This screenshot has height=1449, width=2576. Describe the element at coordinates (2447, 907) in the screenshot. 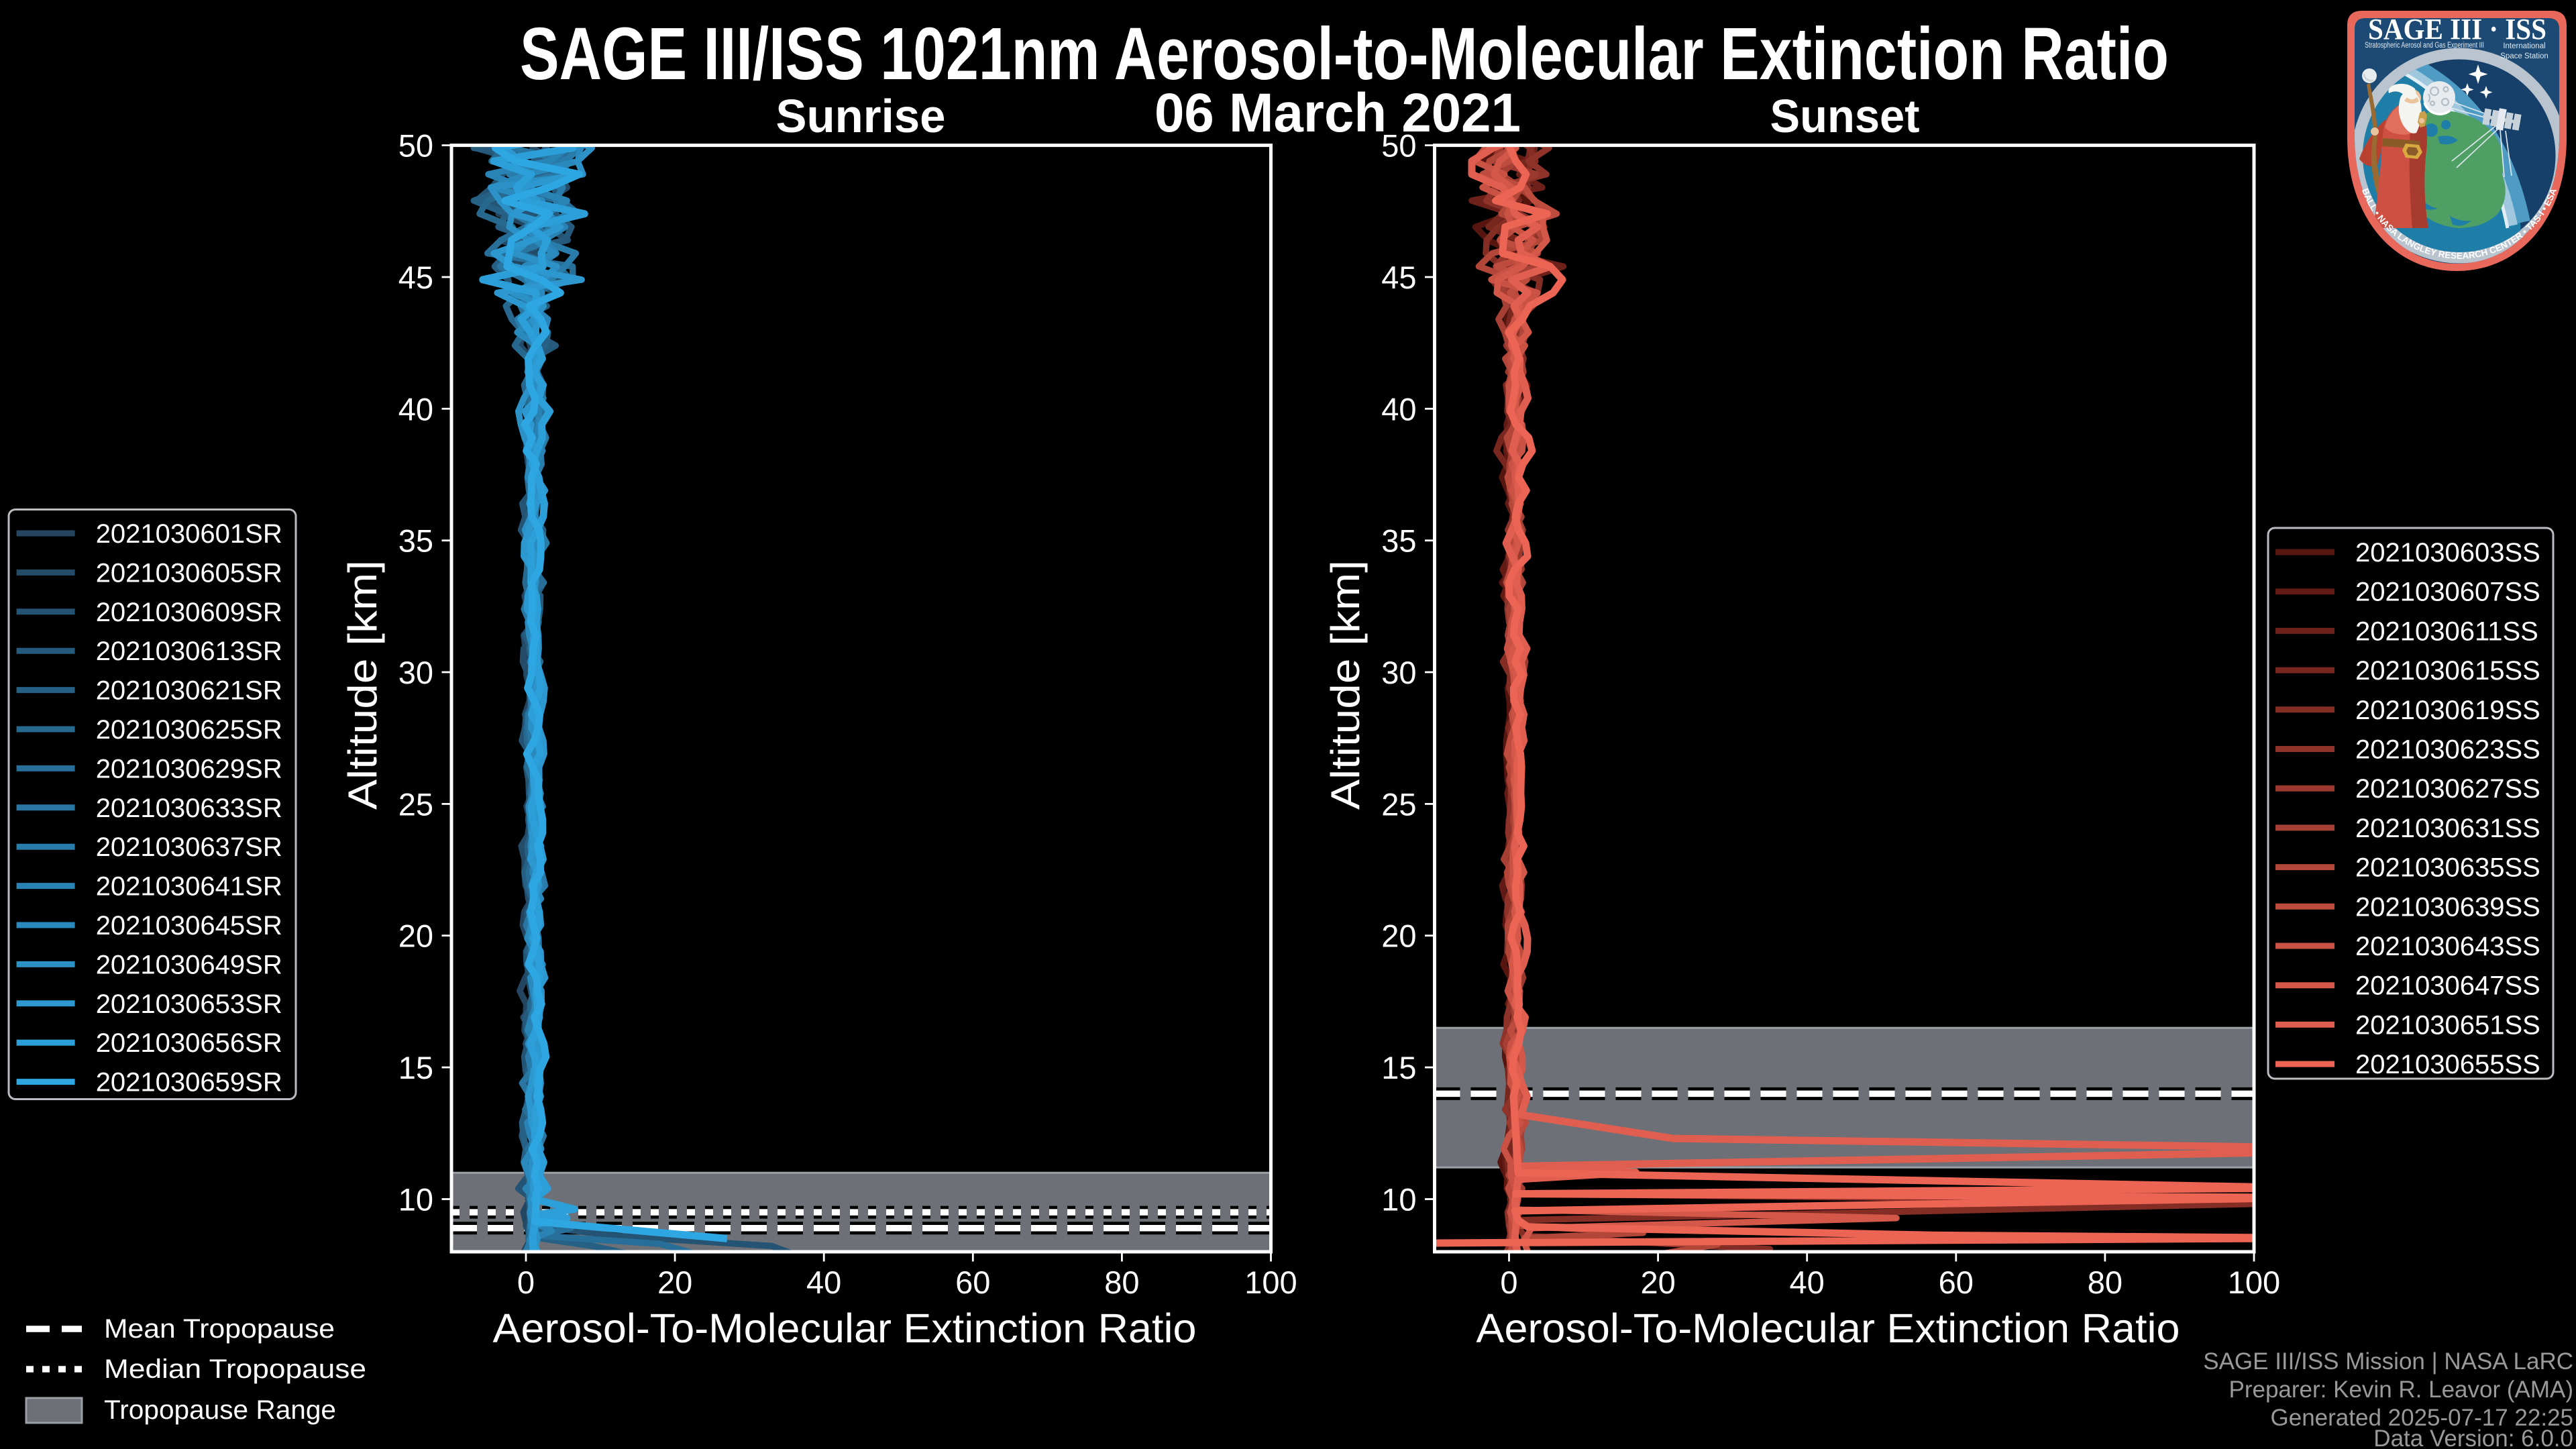

I see `svg-text: 2021030639SS` at that location.